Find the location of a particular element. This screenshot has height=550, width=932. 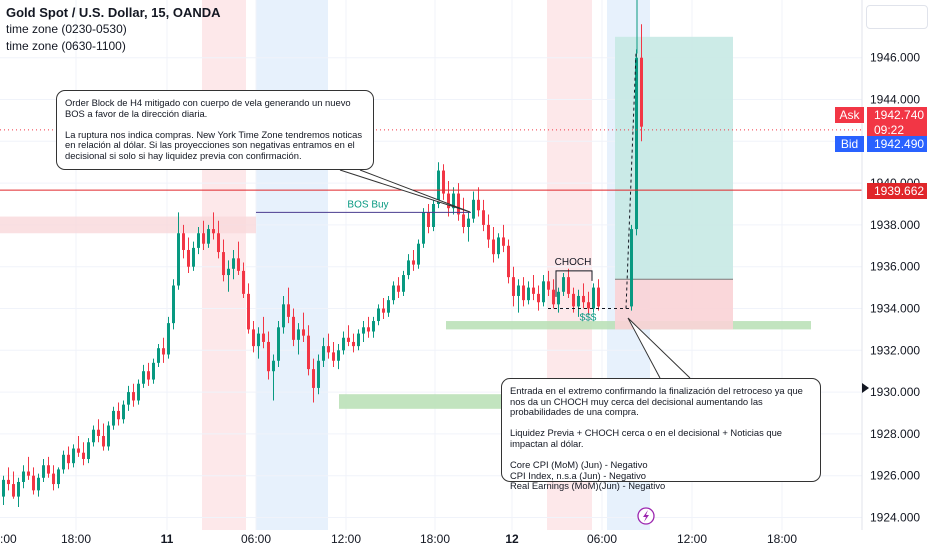

price-tick-label: 1924.000 is located at coordinates (895, 518).